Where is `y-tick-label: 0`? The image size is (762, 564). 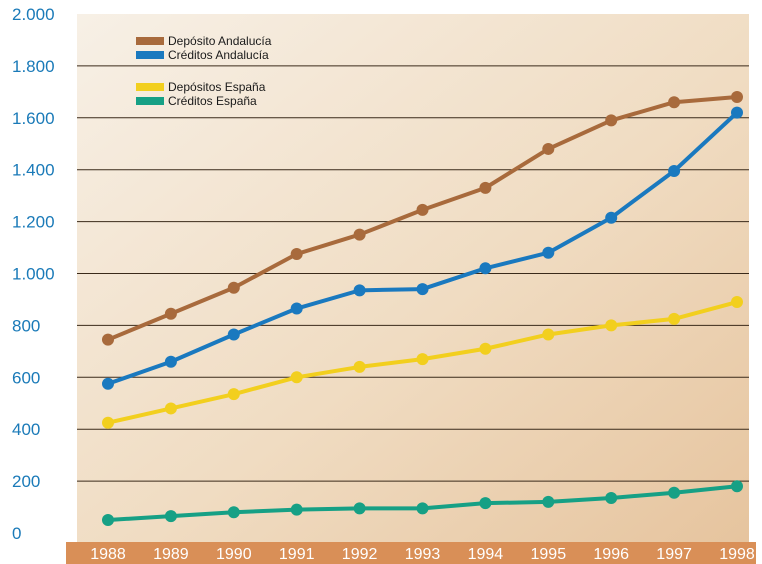 y-tick-label: 0 is located at coordinates (16, 533).